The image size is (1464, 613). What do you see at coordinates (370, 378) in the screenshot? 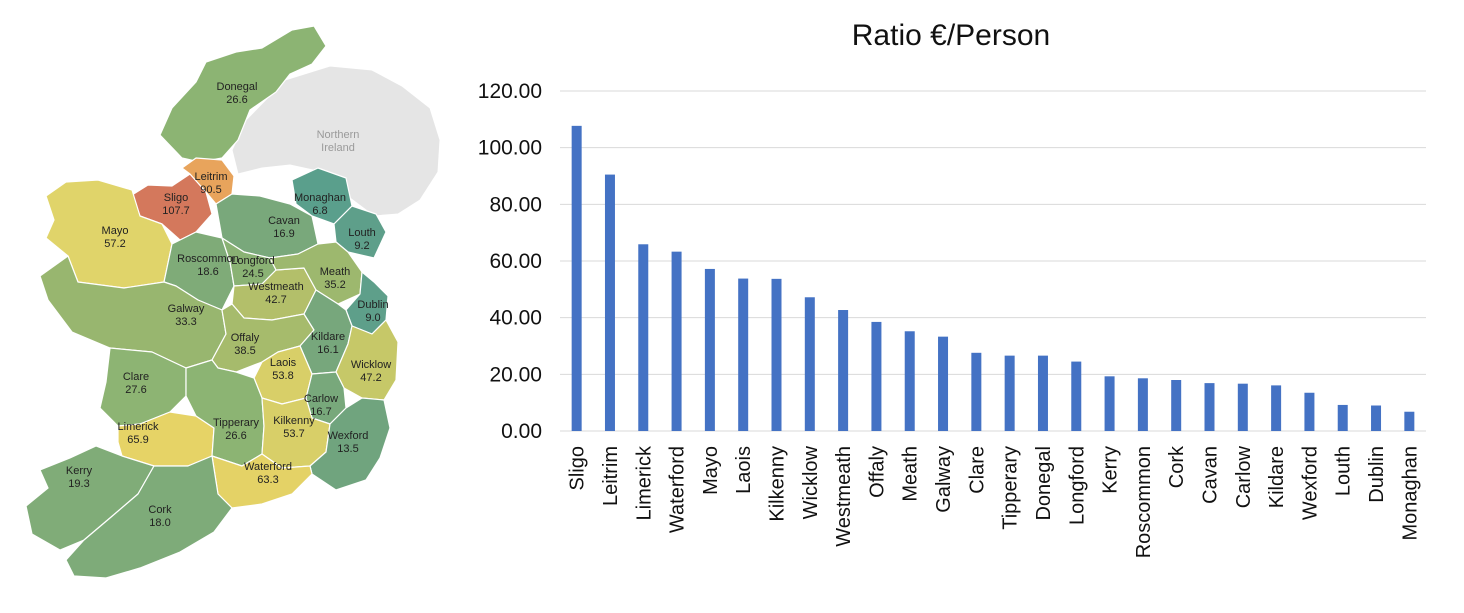
I see `county-value-wicklow: 47.2` at bounding box center [370, 378].